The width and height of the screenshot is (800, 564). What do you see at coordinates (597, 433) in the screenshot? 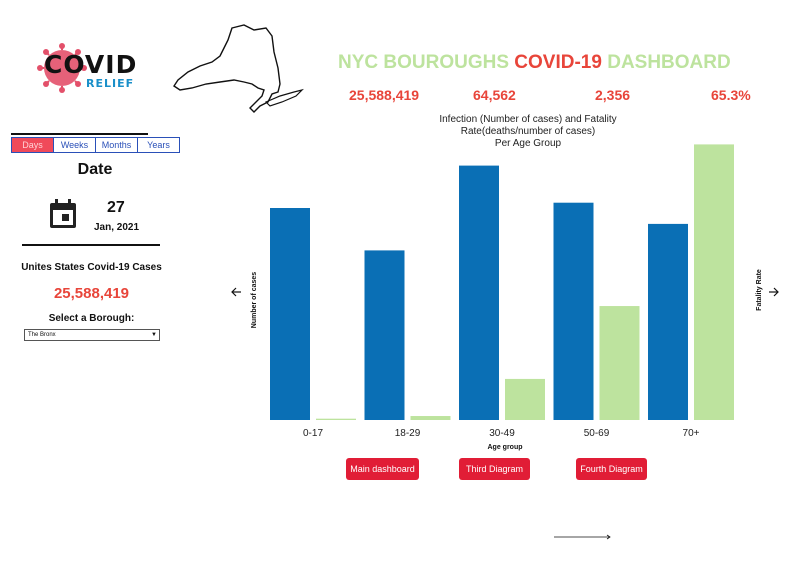
I see `x-tick-label: 50-69` at bounding box center [597, 433].